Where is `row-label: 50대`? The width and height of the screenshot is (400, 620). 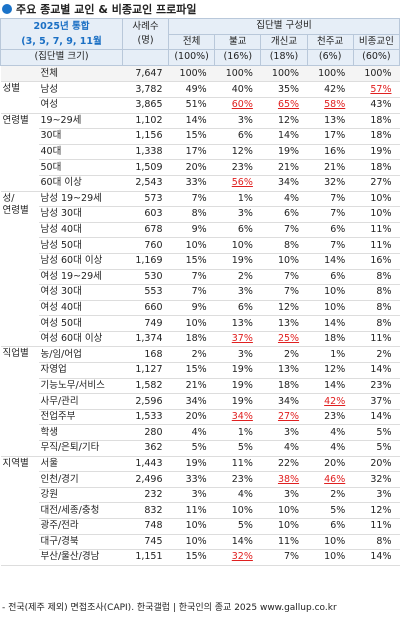 row-label: 50대 is located at coordinates (80, 167).